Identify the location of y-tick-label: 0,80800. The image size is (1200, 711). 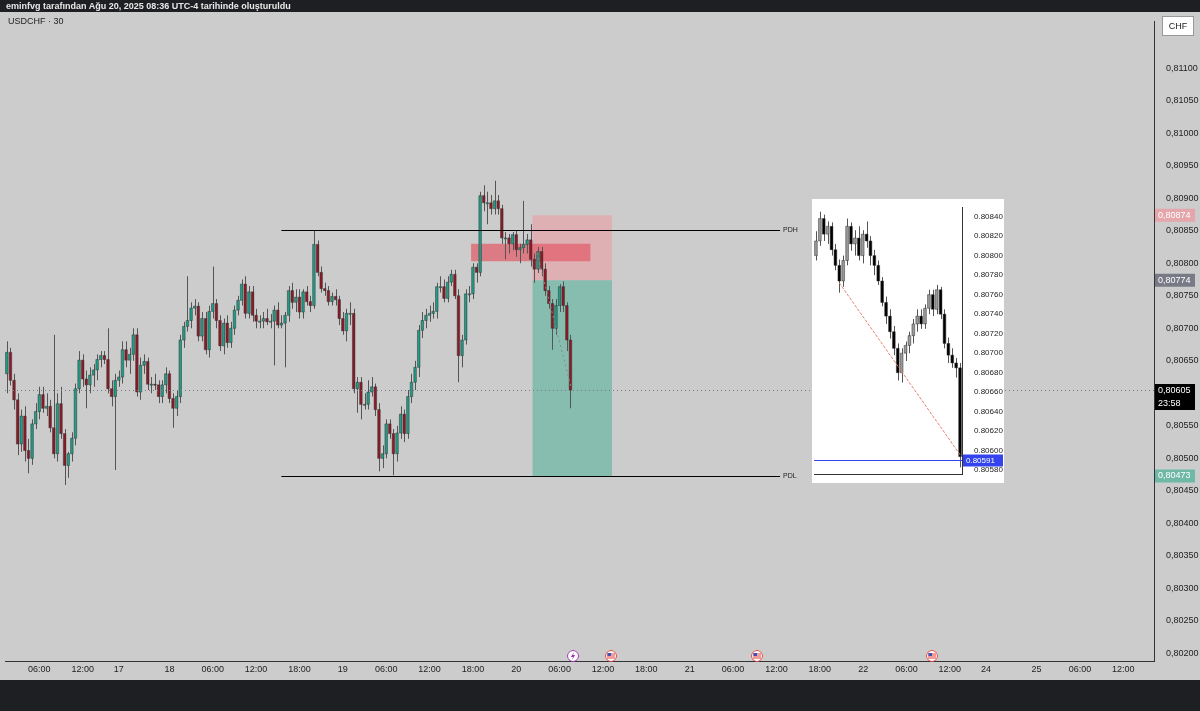
(1182, 262).